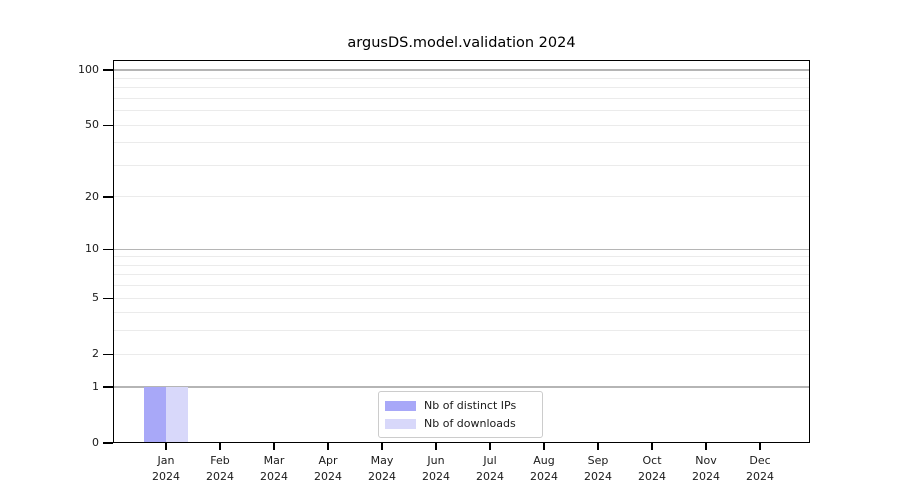 Image resolution: width=900 pixels, height=500 pixels. What do you see at coordinates (92, 249) in the screenshot?
I see `y-tick-label: 10` at bounding box center [92, 249].